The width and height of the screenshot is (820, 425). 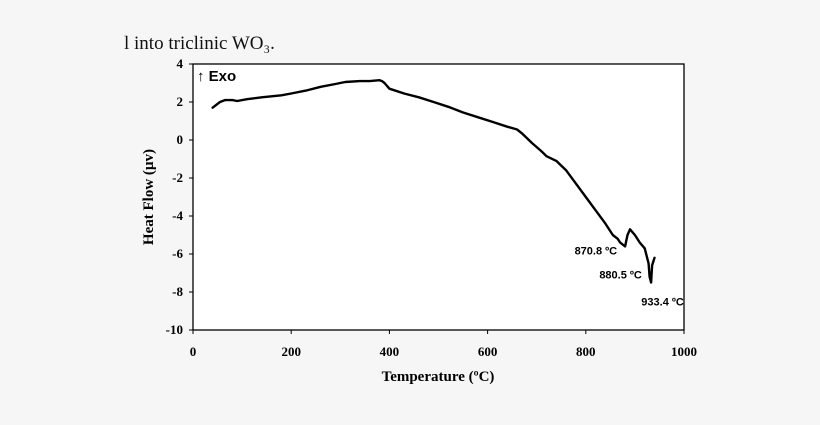 What do you see at coordinates (180, 63) in the screenshot?
I see `y-tick-label: 4` at bounding box center [180, 63].